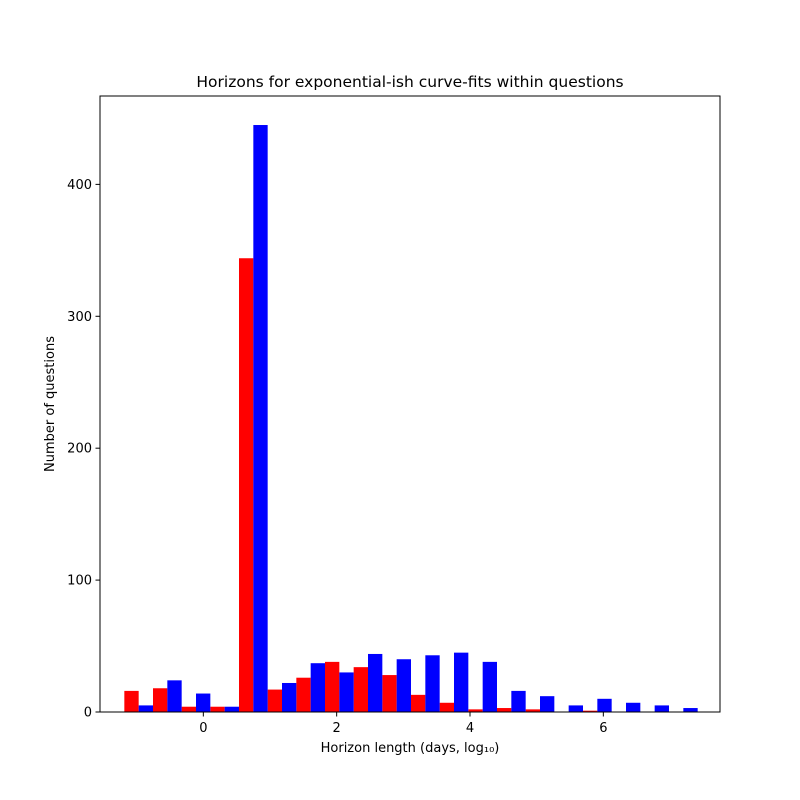 The width and height of the screenshot is (800, 800). What do you see at coordinates (603, 728) in the screenshot?
I see `x-tick-label: 6` at bounding box center [603, 728].